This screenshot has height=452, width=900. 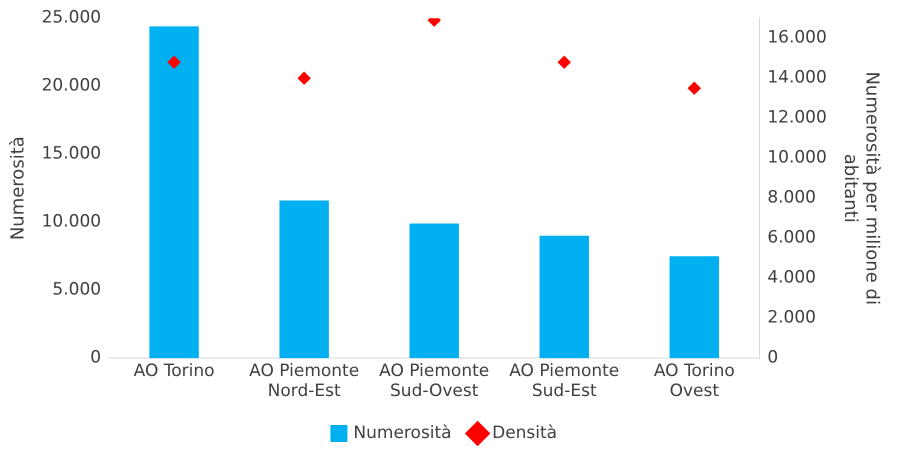 I want to click on x-tick-label: AO Piemonte Sud-Ovest, so click(x=434, y=381).